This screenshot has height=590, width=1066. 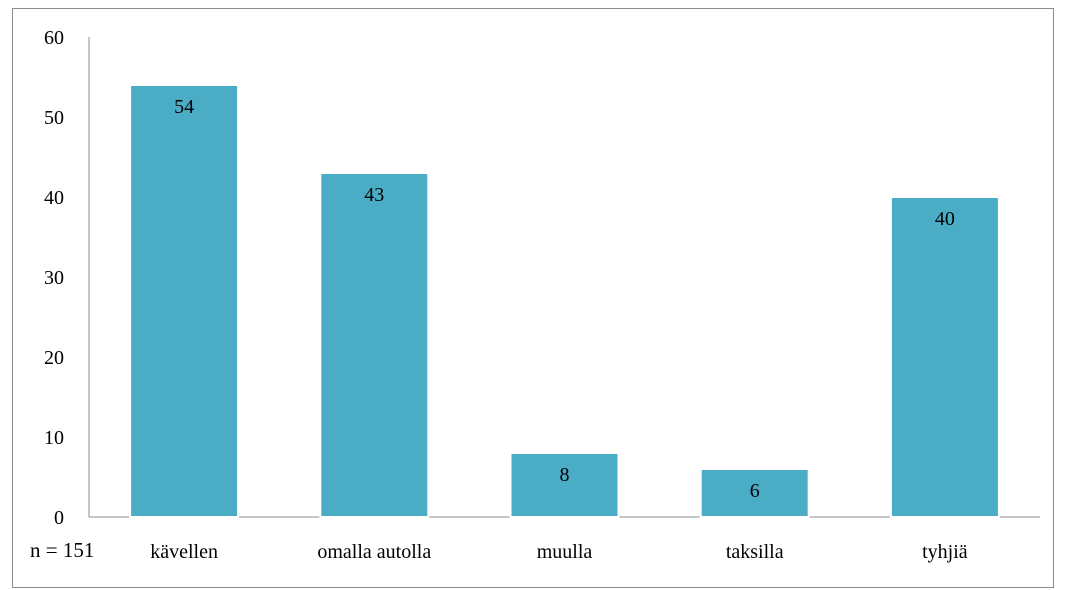 What do you see at coordinates (54, 118) in the screenshot?
I see `y-tick-label: 50` at bounding box center [54, 118].